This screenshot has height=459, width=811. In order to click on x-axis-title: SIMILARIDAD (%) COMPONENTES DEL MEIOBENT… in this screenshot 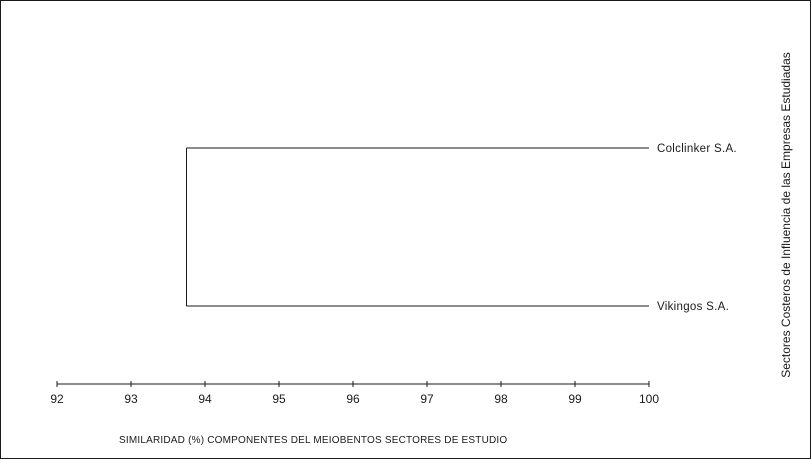, I will do `click(313, 440)`.